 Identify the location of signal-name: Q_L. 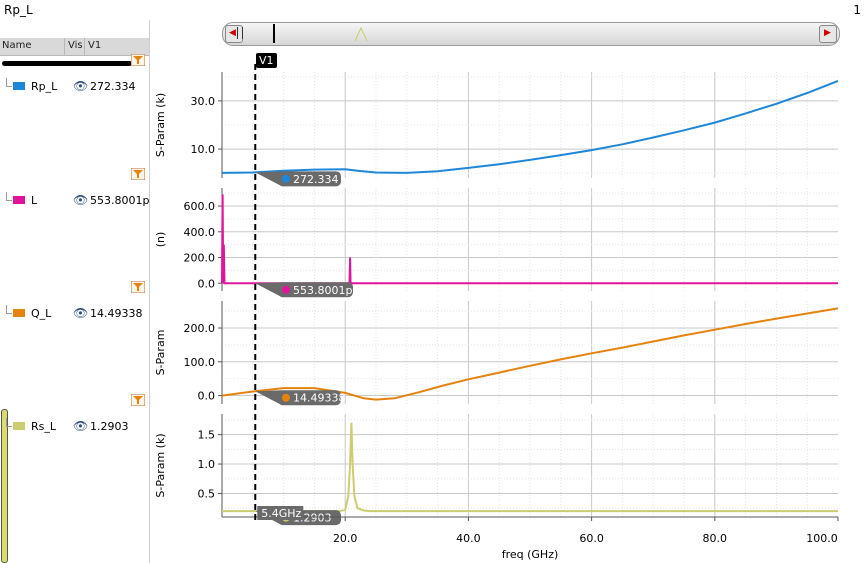
(41, 313).